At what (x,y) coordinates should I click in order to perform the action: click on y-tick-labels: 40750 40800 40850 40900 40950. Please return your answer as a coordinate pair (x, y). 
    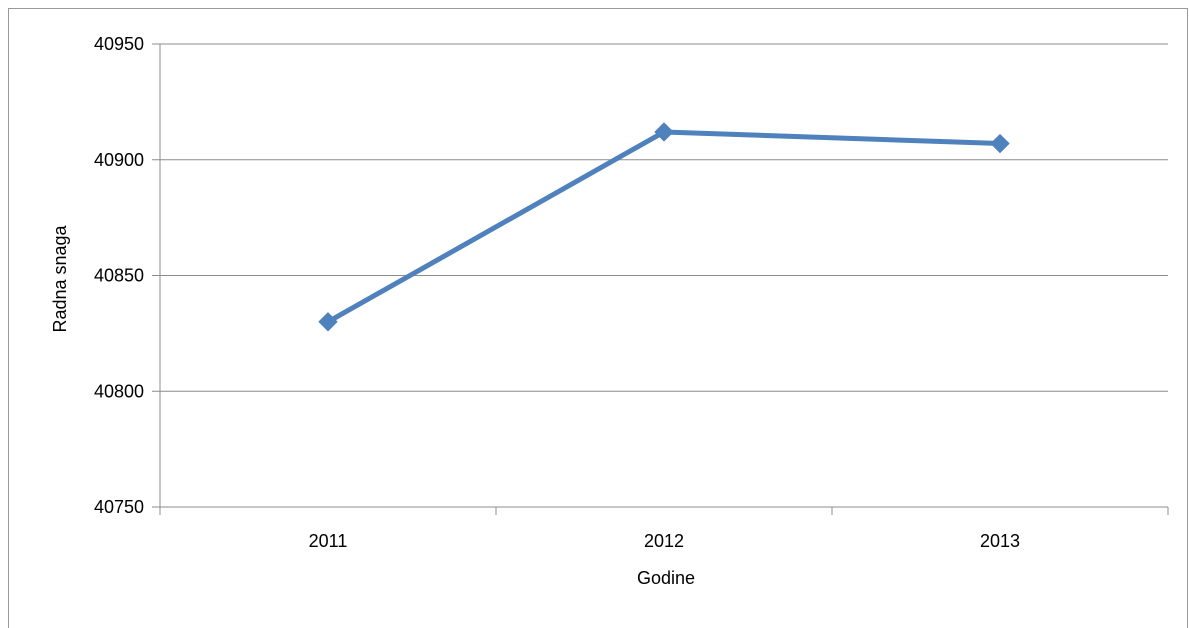
    Looking at the image, I should click on (119, 275).